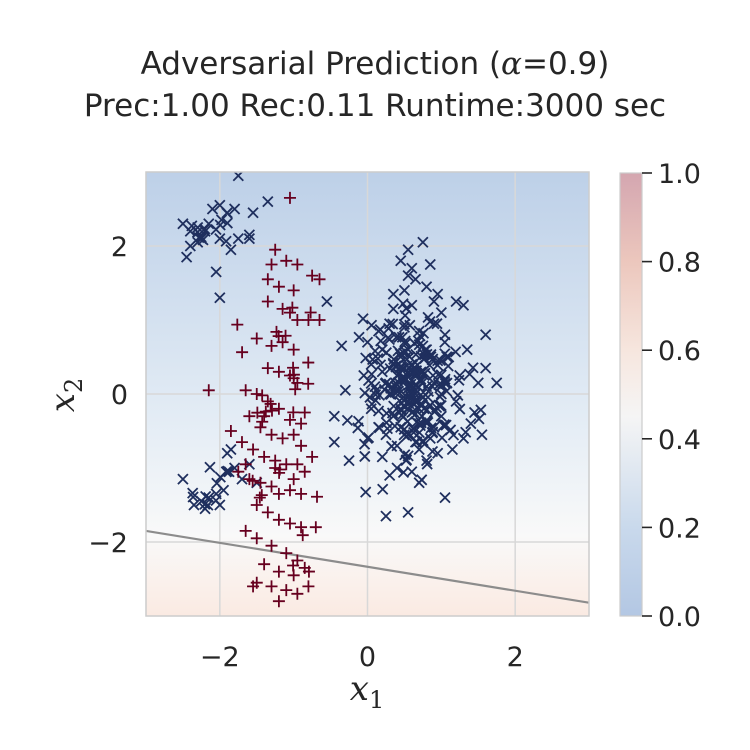 The width and height of the screenshot is (750, 750). I want to click on colorbar-tick-label: 0.0, so click(679, 617).